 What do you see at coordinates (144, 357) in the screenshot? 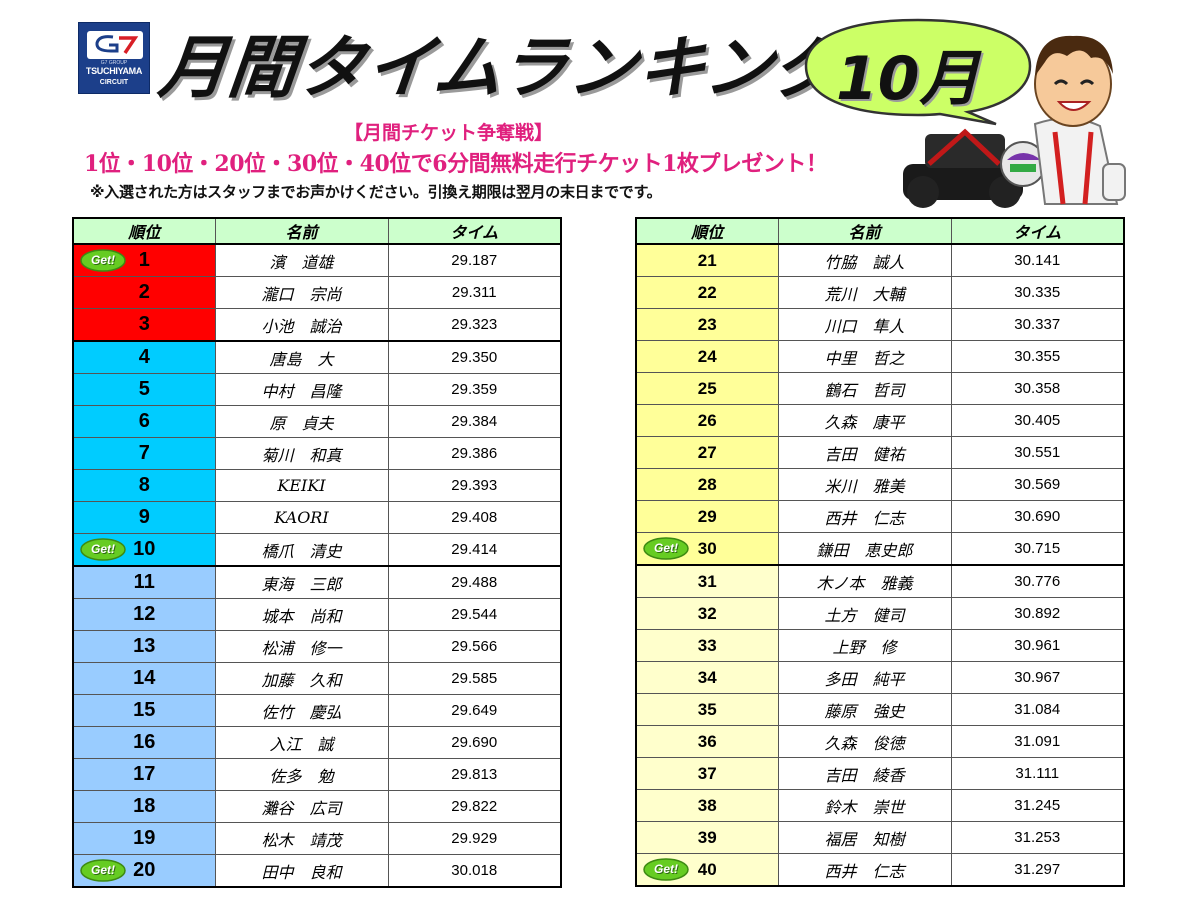
I see `rank-number: 4` at bounding box center [144, 357].